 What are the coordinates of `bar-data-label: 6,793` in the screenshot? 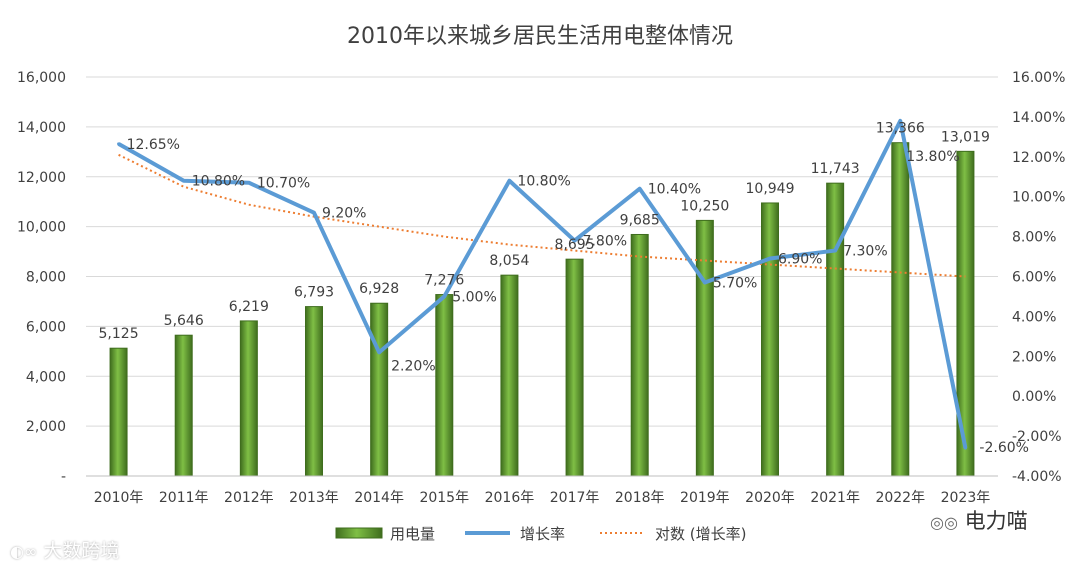 It's located at (314, 293).